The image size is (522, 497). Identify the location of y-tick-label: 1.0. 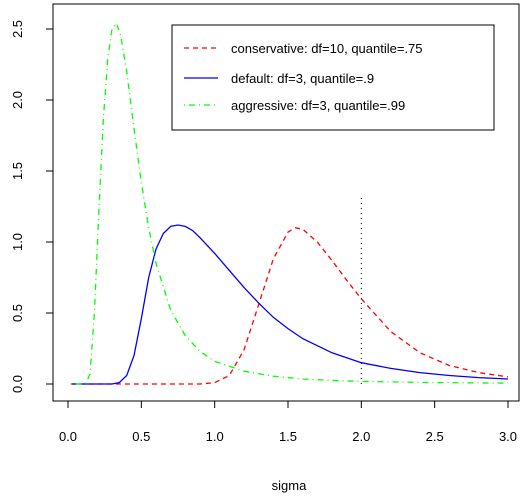
(17, 242).